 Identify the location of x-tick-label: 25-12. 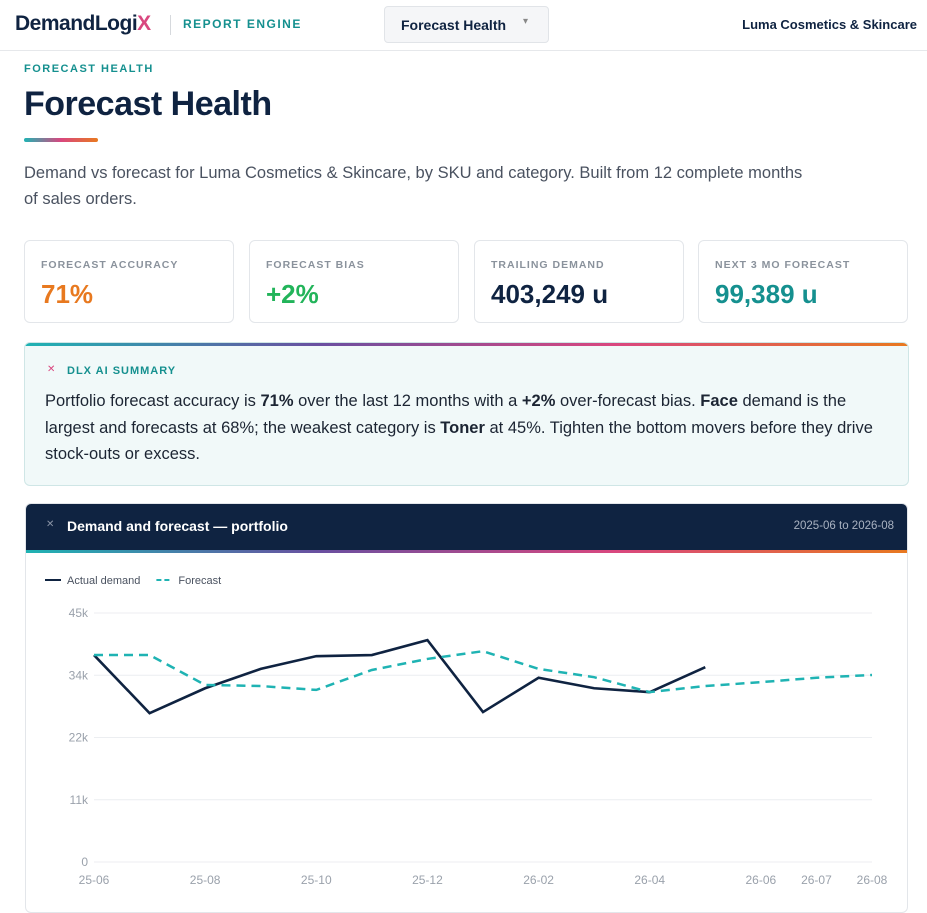
(427, 880).